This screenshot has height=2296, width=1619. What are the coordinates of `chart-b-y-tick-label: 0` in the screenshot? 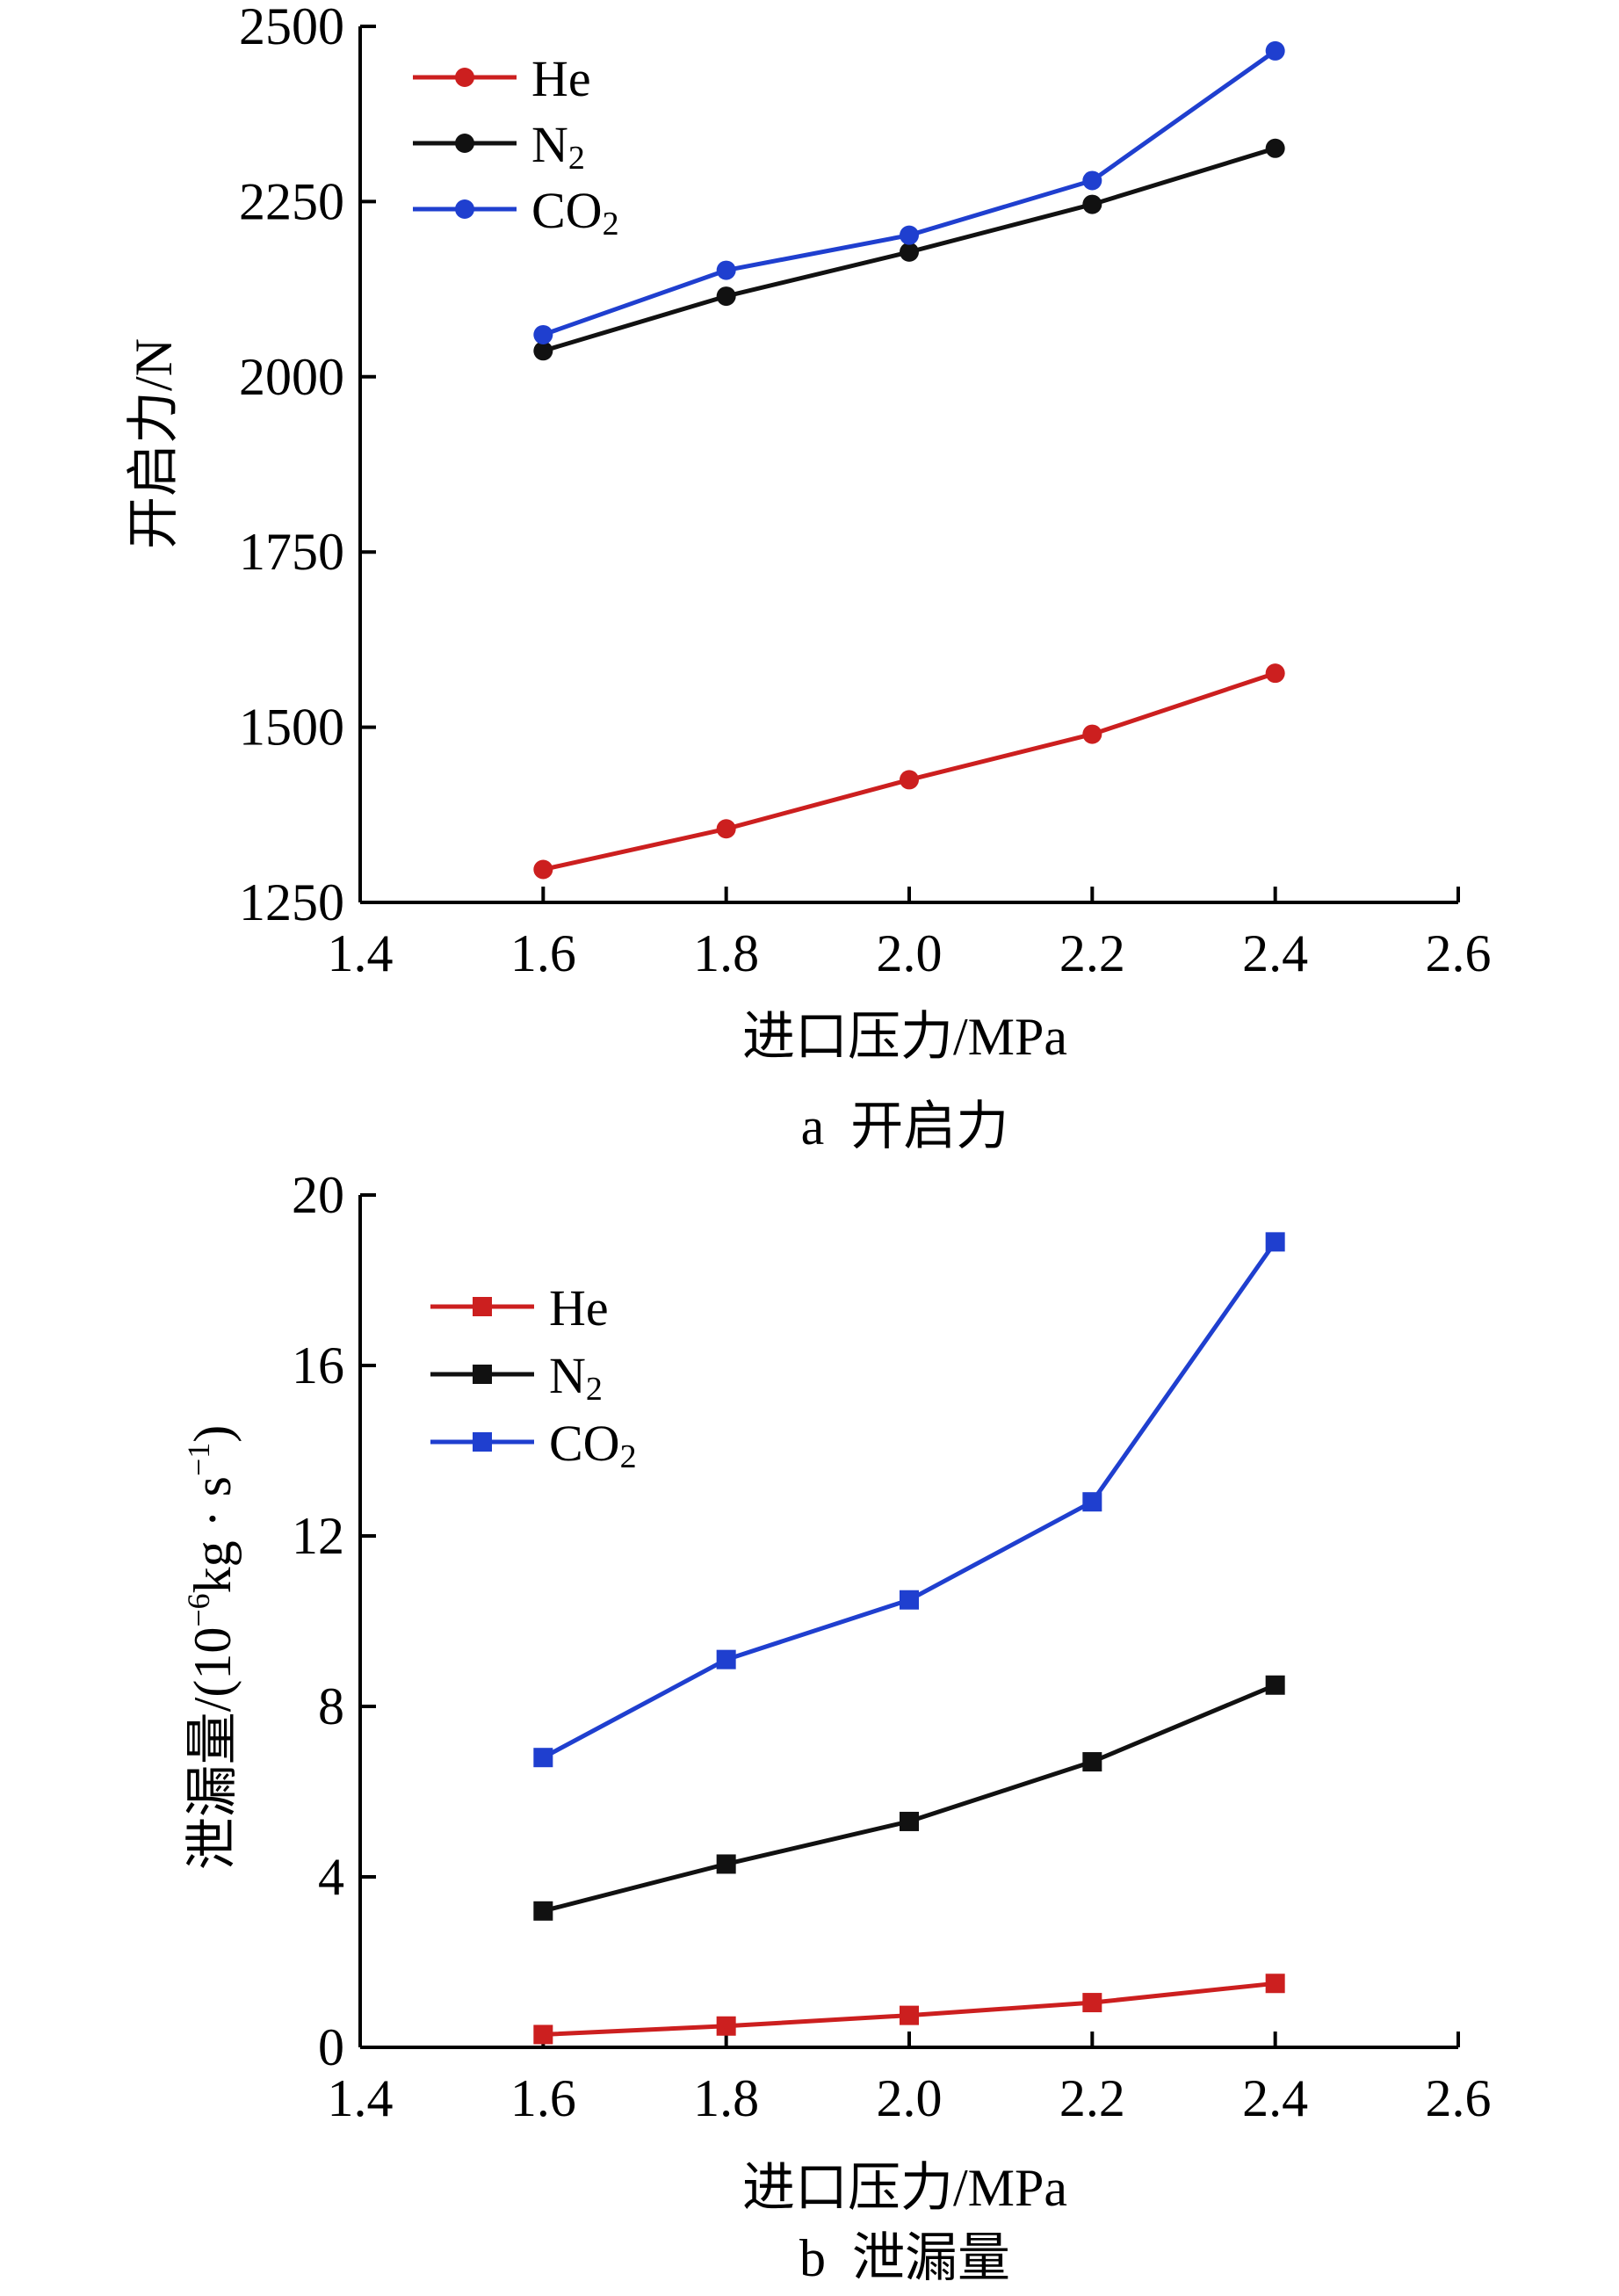 It's located at (331, 2047).